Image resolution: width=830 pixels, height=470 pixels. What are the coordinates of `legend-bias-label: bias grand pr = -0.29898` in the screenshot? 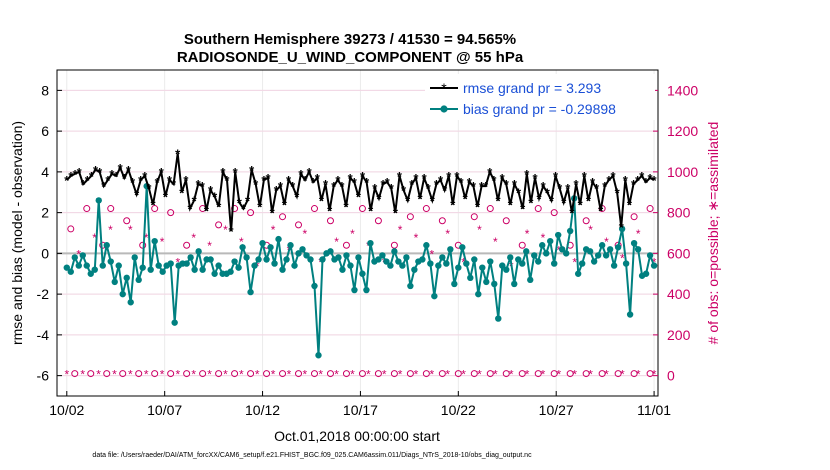 It's located at (539, 109).